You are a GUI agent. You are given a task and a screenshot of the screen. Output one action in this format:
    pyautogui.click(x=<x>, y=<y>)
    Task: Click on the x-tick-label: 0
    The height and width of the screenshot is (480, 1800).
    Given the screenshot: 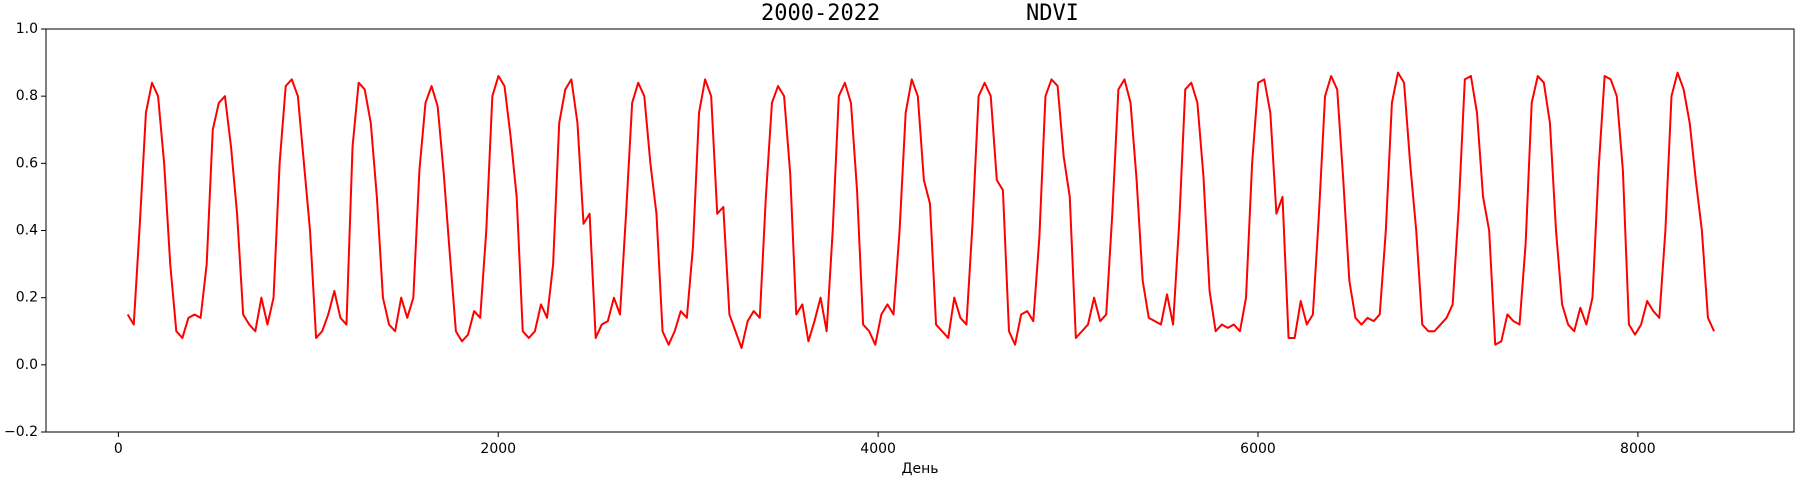 What is the action you would take?
    pyautogui.click(x=118, y=449)
    